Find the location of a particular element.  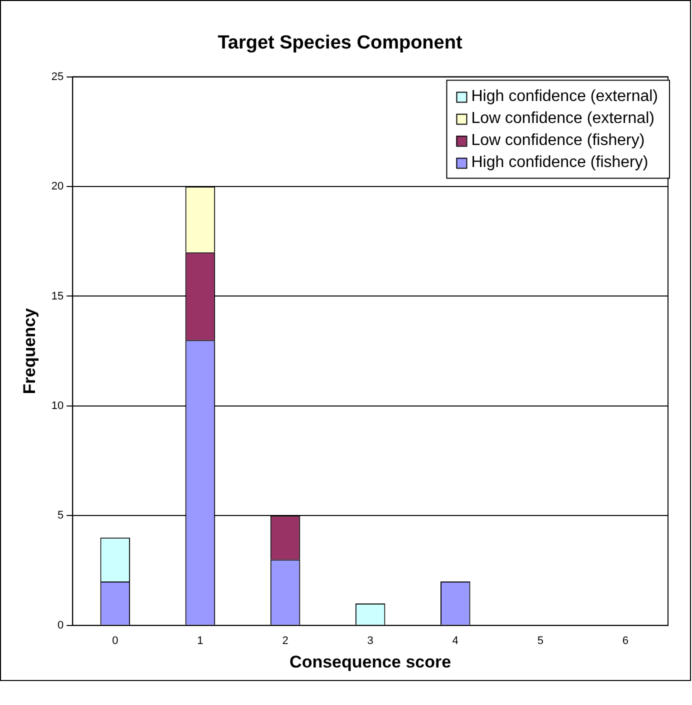

y-tick-label: 0 is located at coordinates (61, 625).